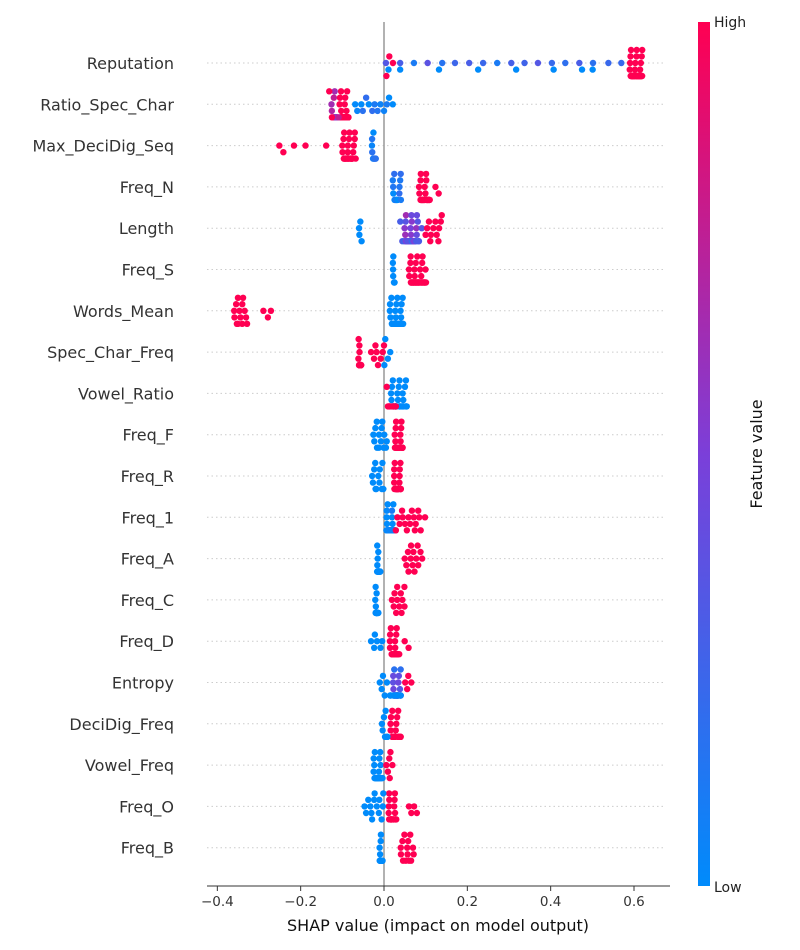 The image size is (800, 950). Describe the element at coordinates (110, 353) in the screenshot. I see `feature-label-spec-char-freq: Spec_Char_Freq` at that location.